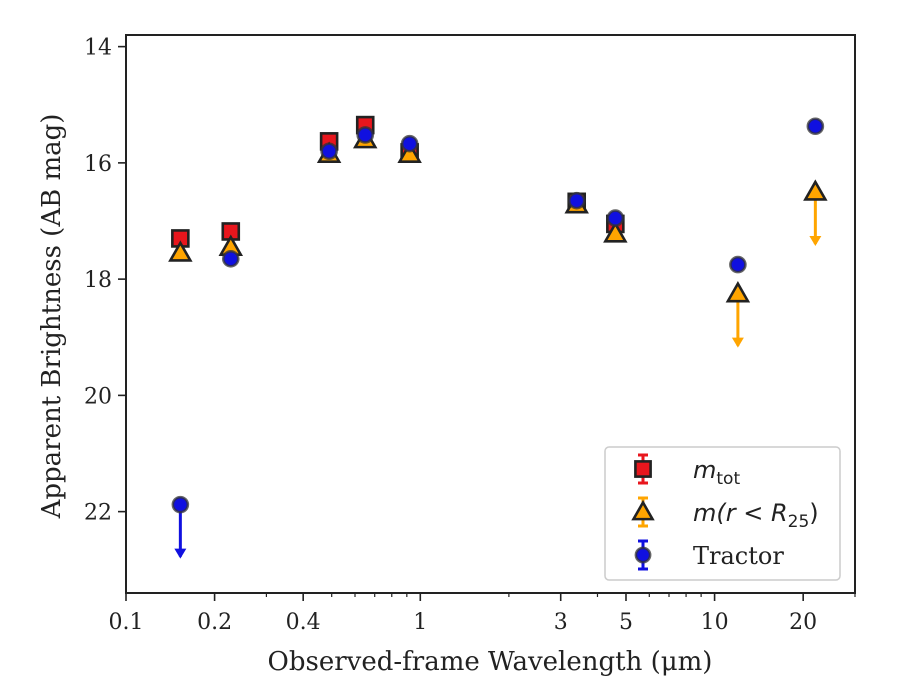 This screenshot has height=700, width=900. What do you see at coordinates (738, 556) in the screenshot?
I see `legend-label: Tractor` at bounding box center [738, 556].